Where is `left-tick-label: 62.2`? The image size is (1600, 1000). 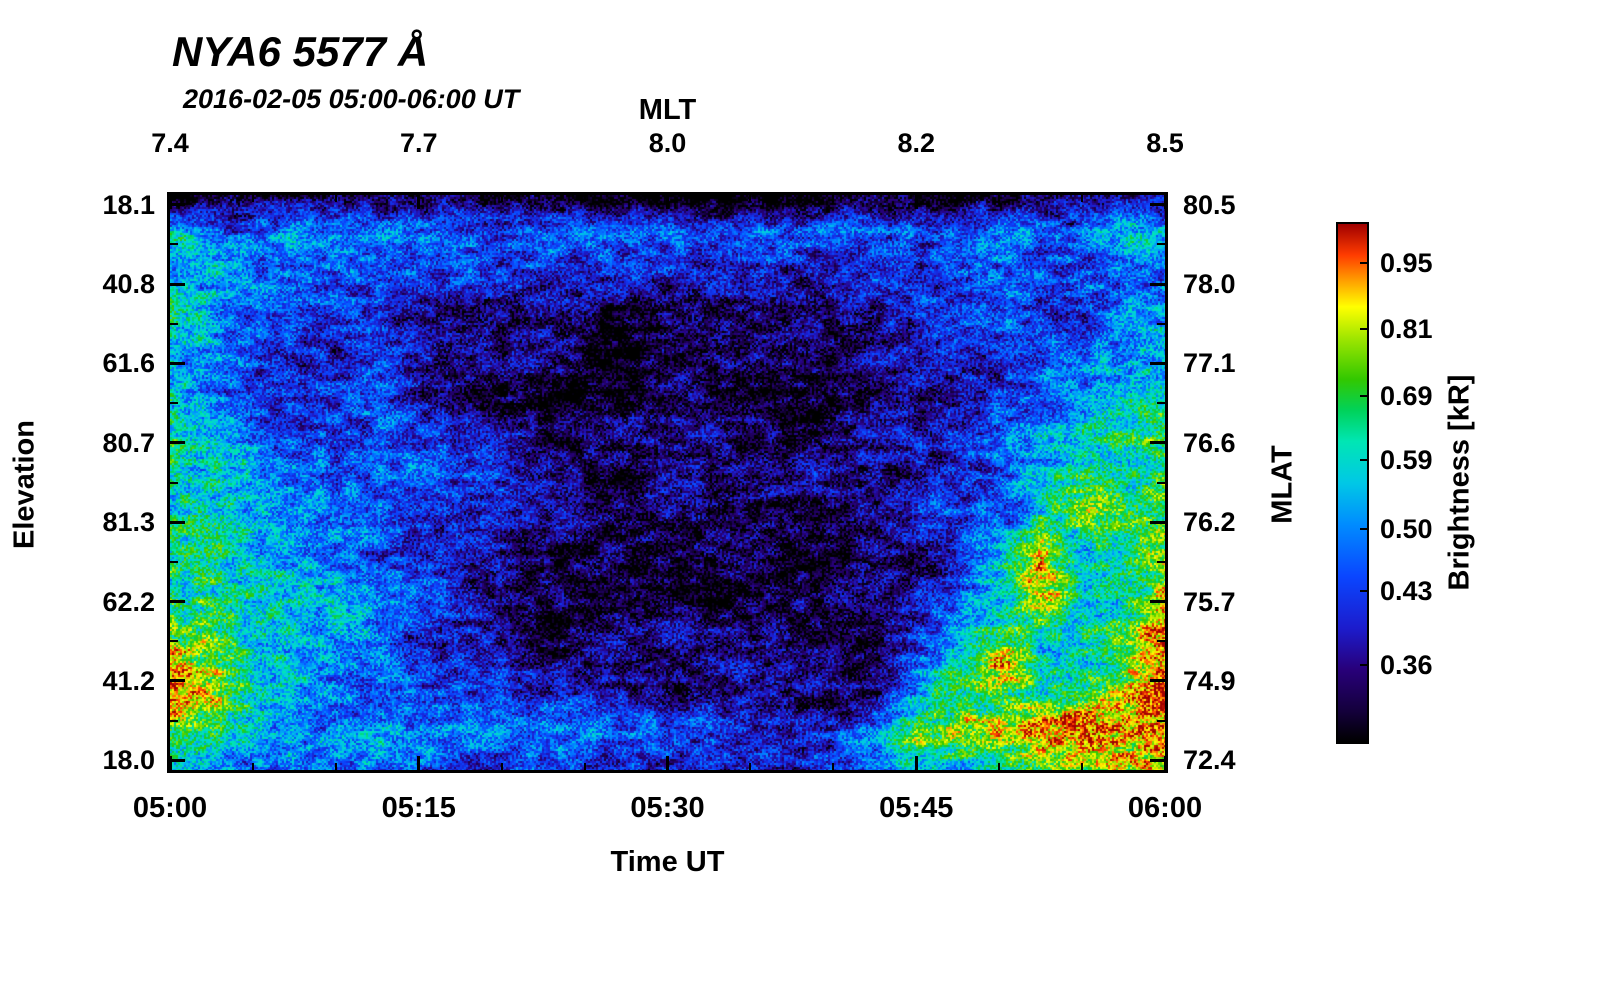 left-tick-label: 62.2 is located at coordinates (128, 601).